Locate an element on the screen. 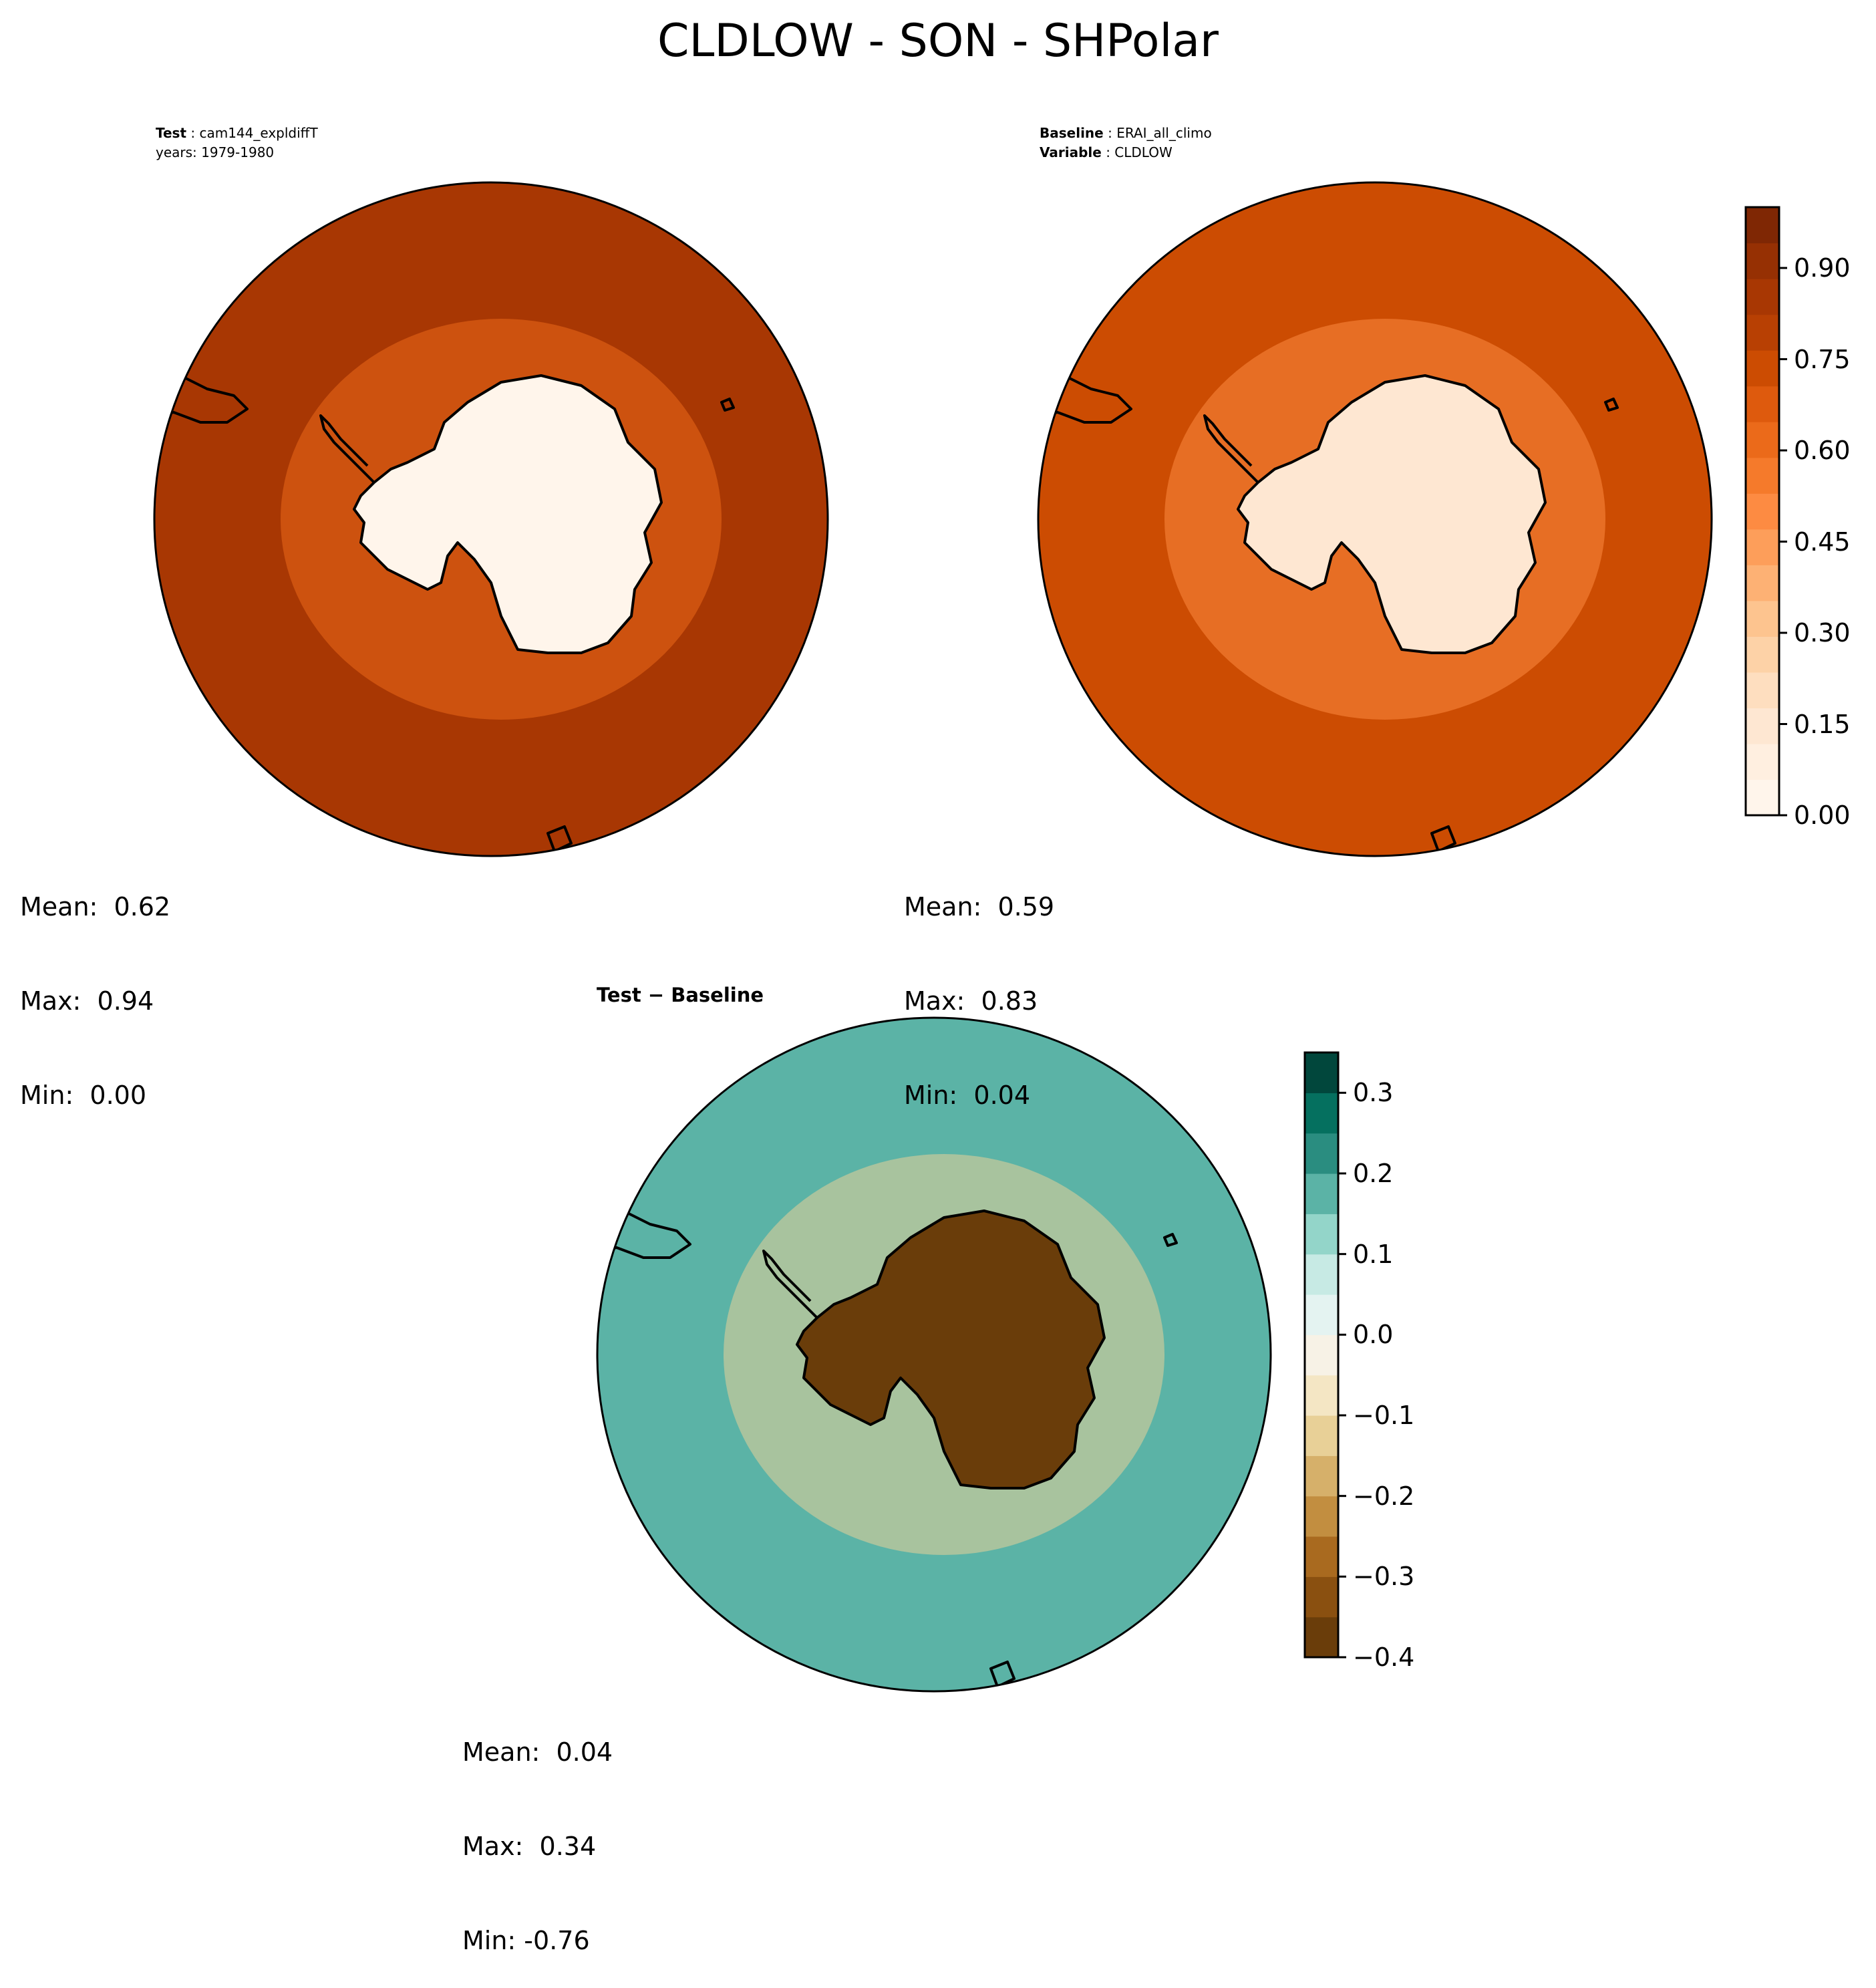 This screenshot has height=1988, width=1876. test-panel-label: Test : cam144_expldiffT years: 1979-1980 is located at coordinates (237, 143).